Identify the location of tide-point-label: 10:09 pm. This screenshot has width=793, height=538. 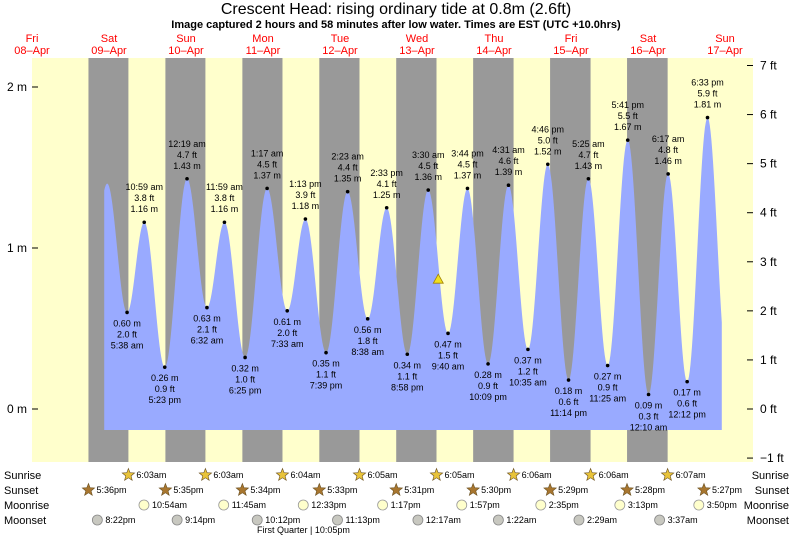
(488, 397).